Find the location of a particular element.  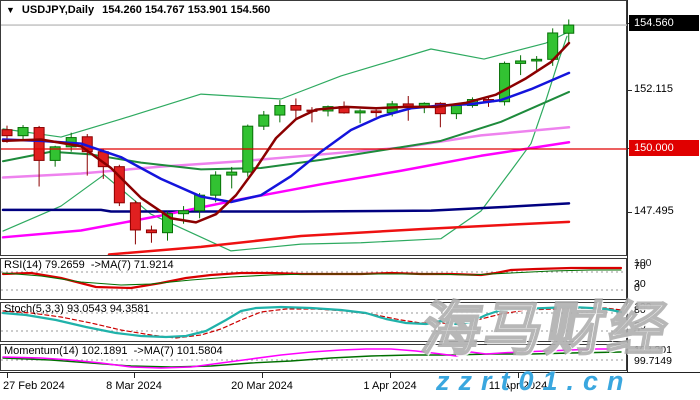

candle-28-Mar is located at coordinates (360, 116).